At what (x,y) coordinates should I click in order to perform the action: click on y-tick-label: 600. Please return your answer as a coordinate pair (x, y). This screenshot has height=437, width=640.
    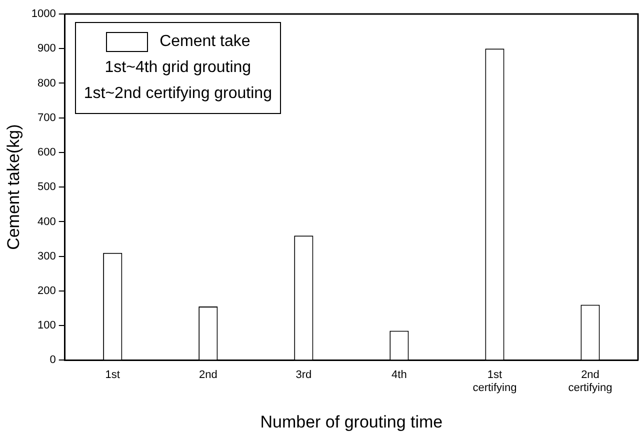
    Looking at the image, I should click on (47, 152).